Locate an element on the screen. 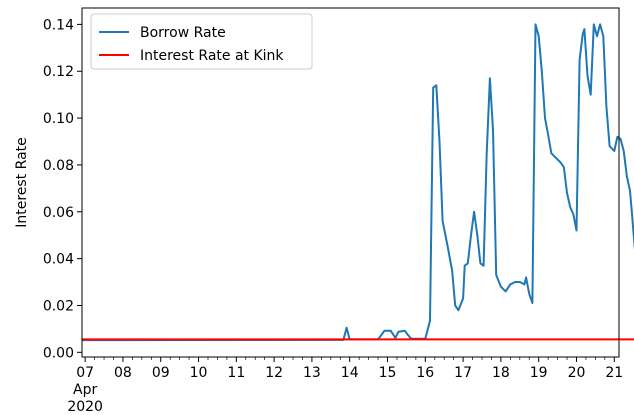 The width and height of the screenshot is (634, 415). x-tick-label: 19 is located at coordinates (539, 373).